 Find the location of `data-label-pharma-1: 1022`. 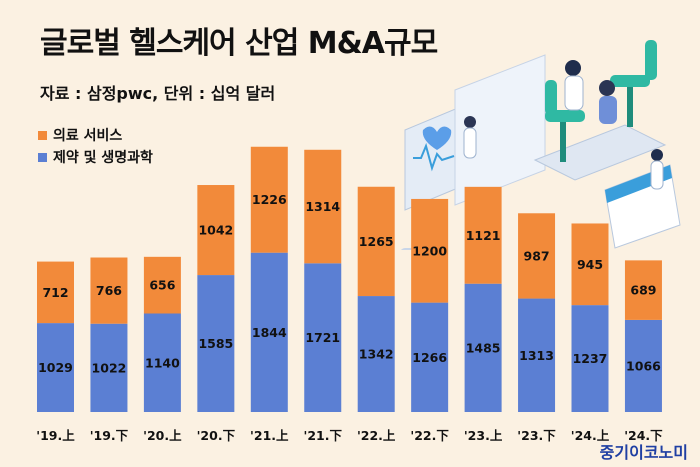

data-label-pharma-1: 1022 is located at coordinates (109, 367).